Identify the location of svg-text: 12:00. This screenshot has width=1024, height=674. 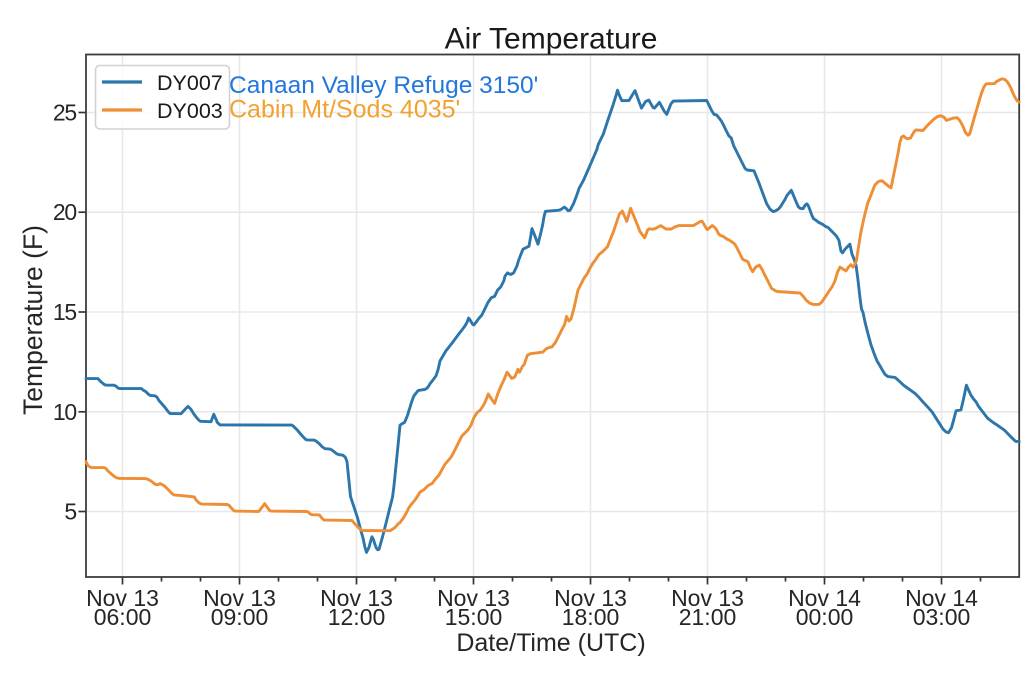
(357, 617).